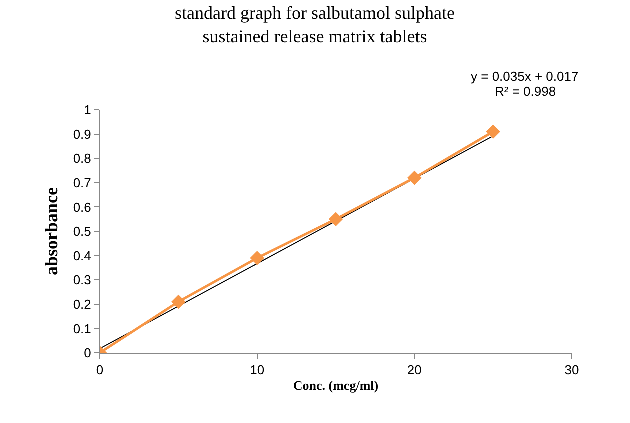  I want to click on y-tick-label: 0.6, so click(82, 207).